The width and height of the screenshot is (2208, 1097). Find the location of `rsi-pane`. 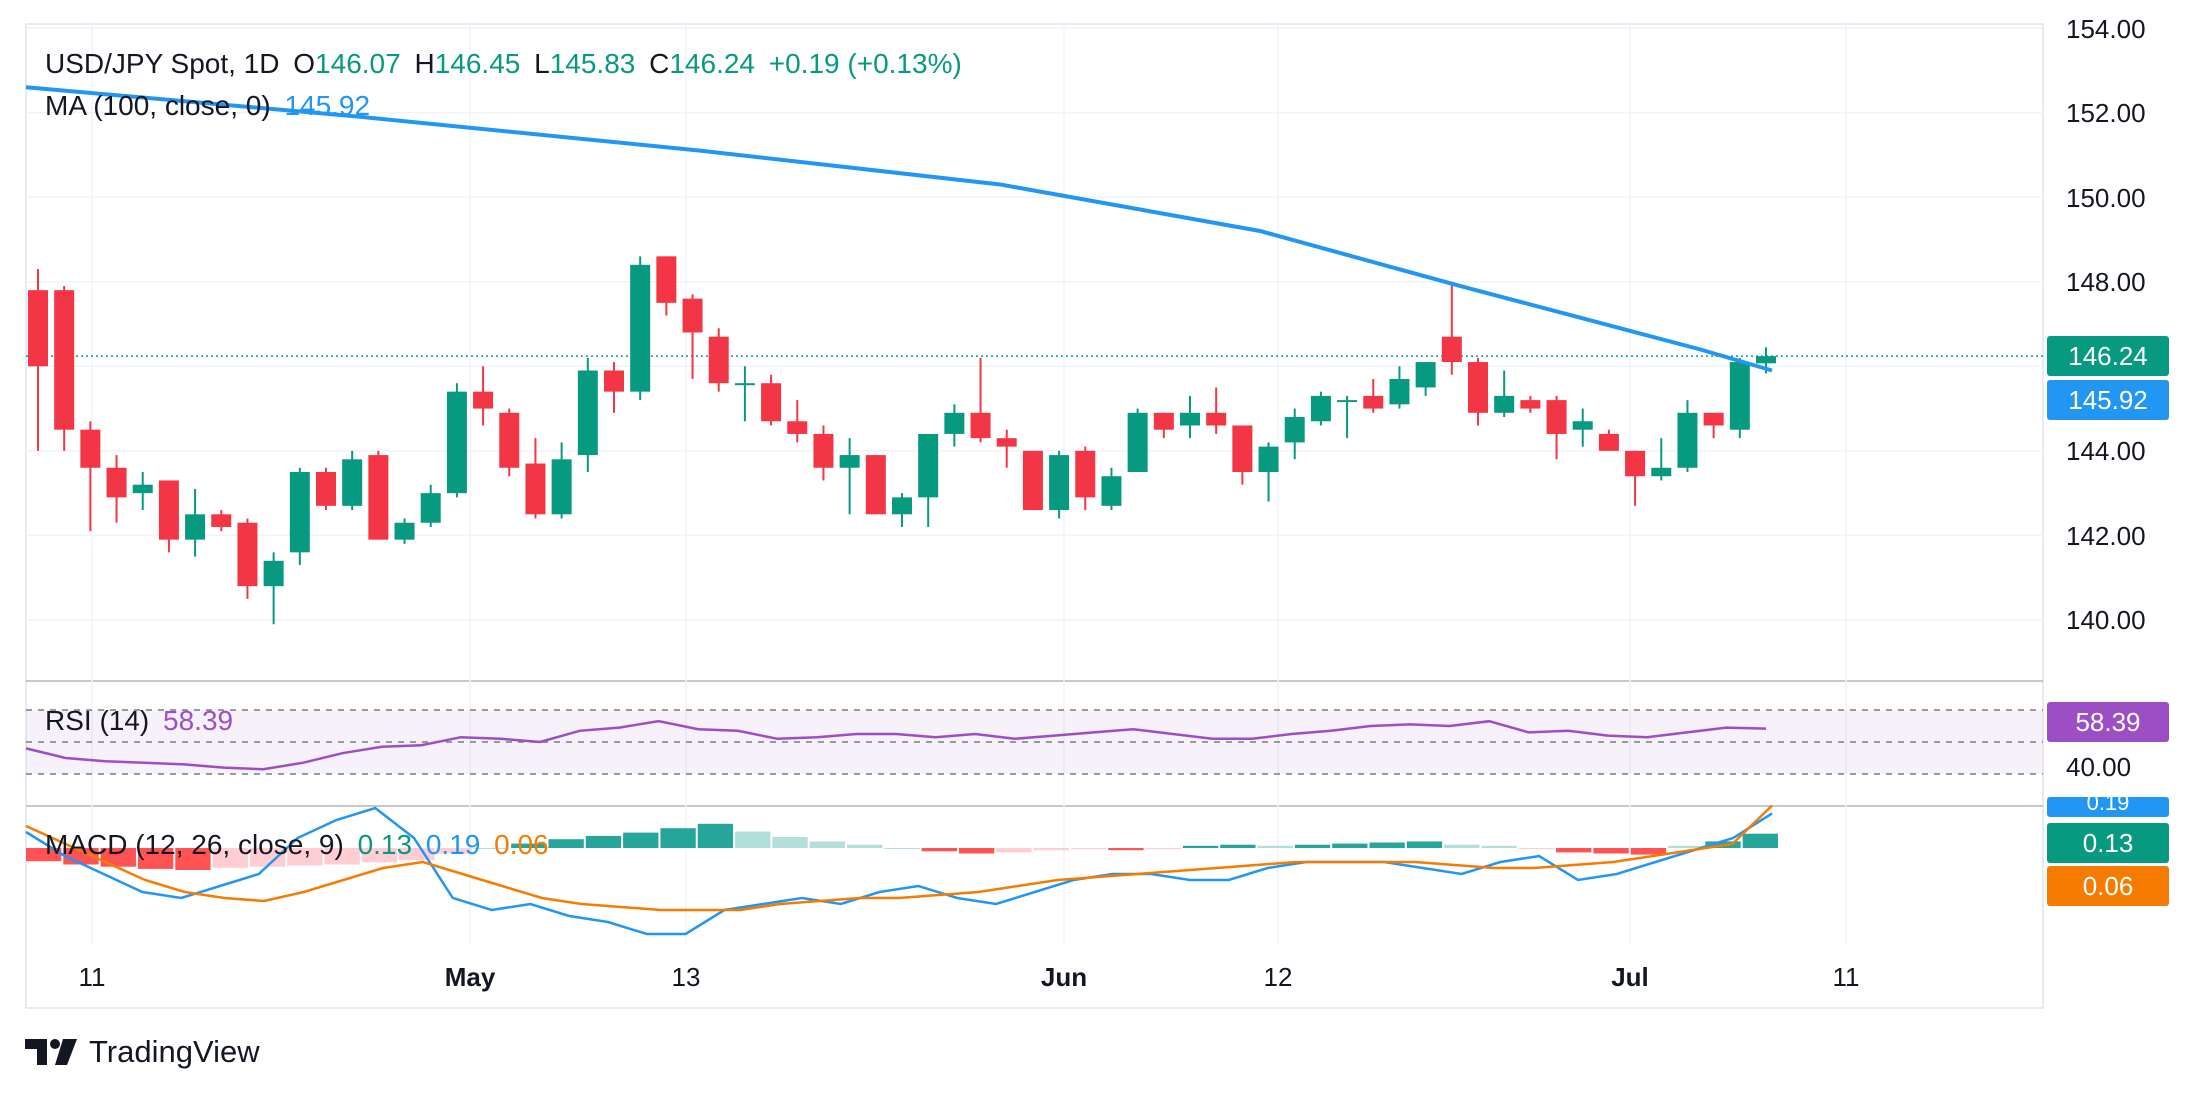

rsi-pane is located at coordinates (1034, 742).